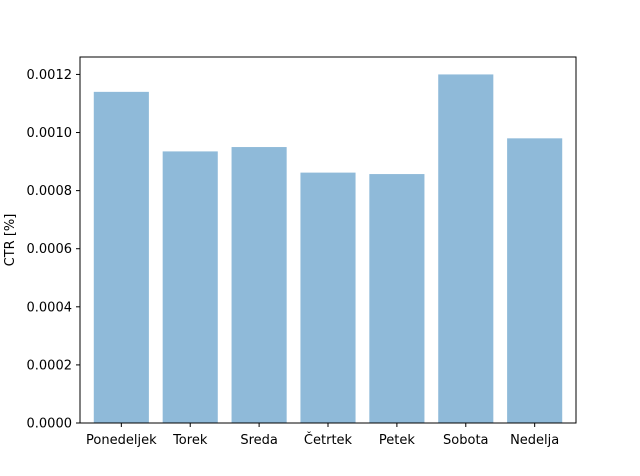 Image resolution: width=640 pixels, height=476 pixels. Describe the element at coordinates (10, 240) in the screenshot. I see `y-axis-label: CTR [%]` at that location.